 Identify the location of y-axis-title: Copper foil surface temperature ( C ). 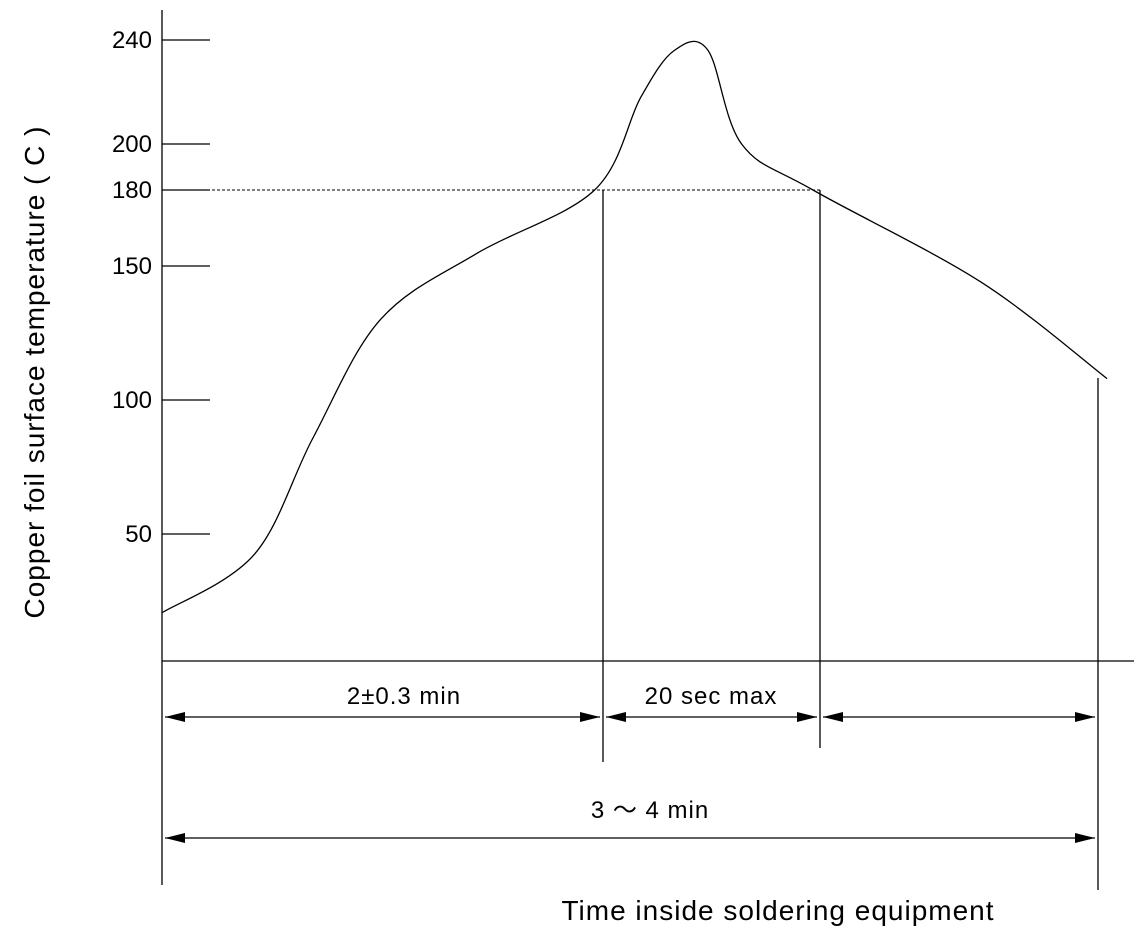
(34, 372).